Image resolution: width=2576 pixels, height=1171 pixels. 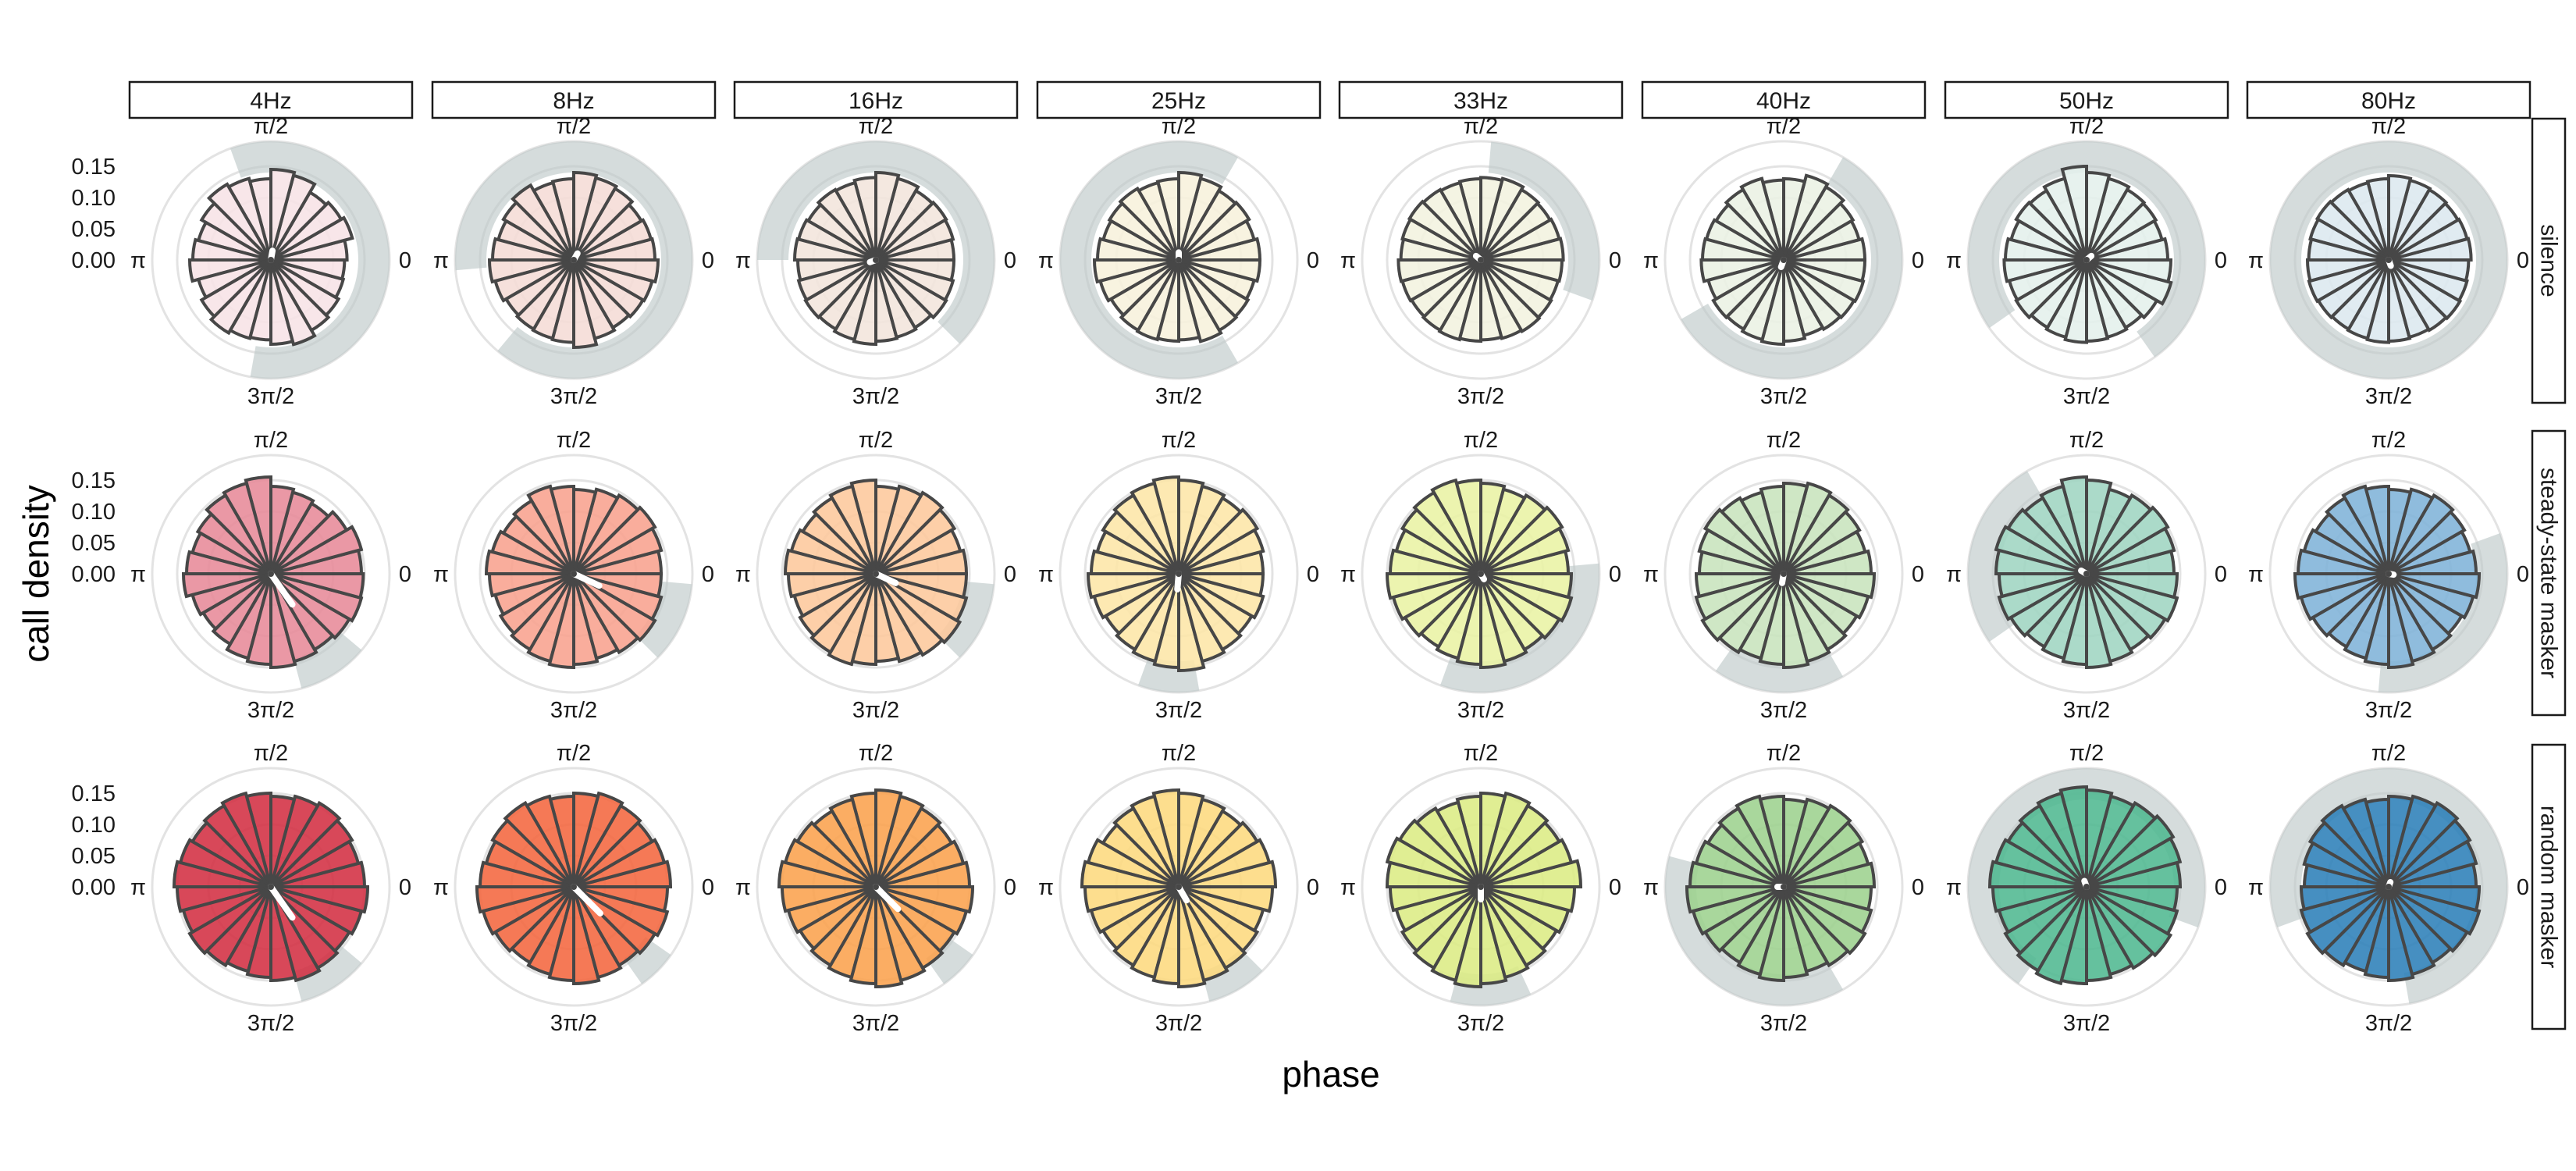 I want to click on strip-col-box, so click(x=1179, y=99).